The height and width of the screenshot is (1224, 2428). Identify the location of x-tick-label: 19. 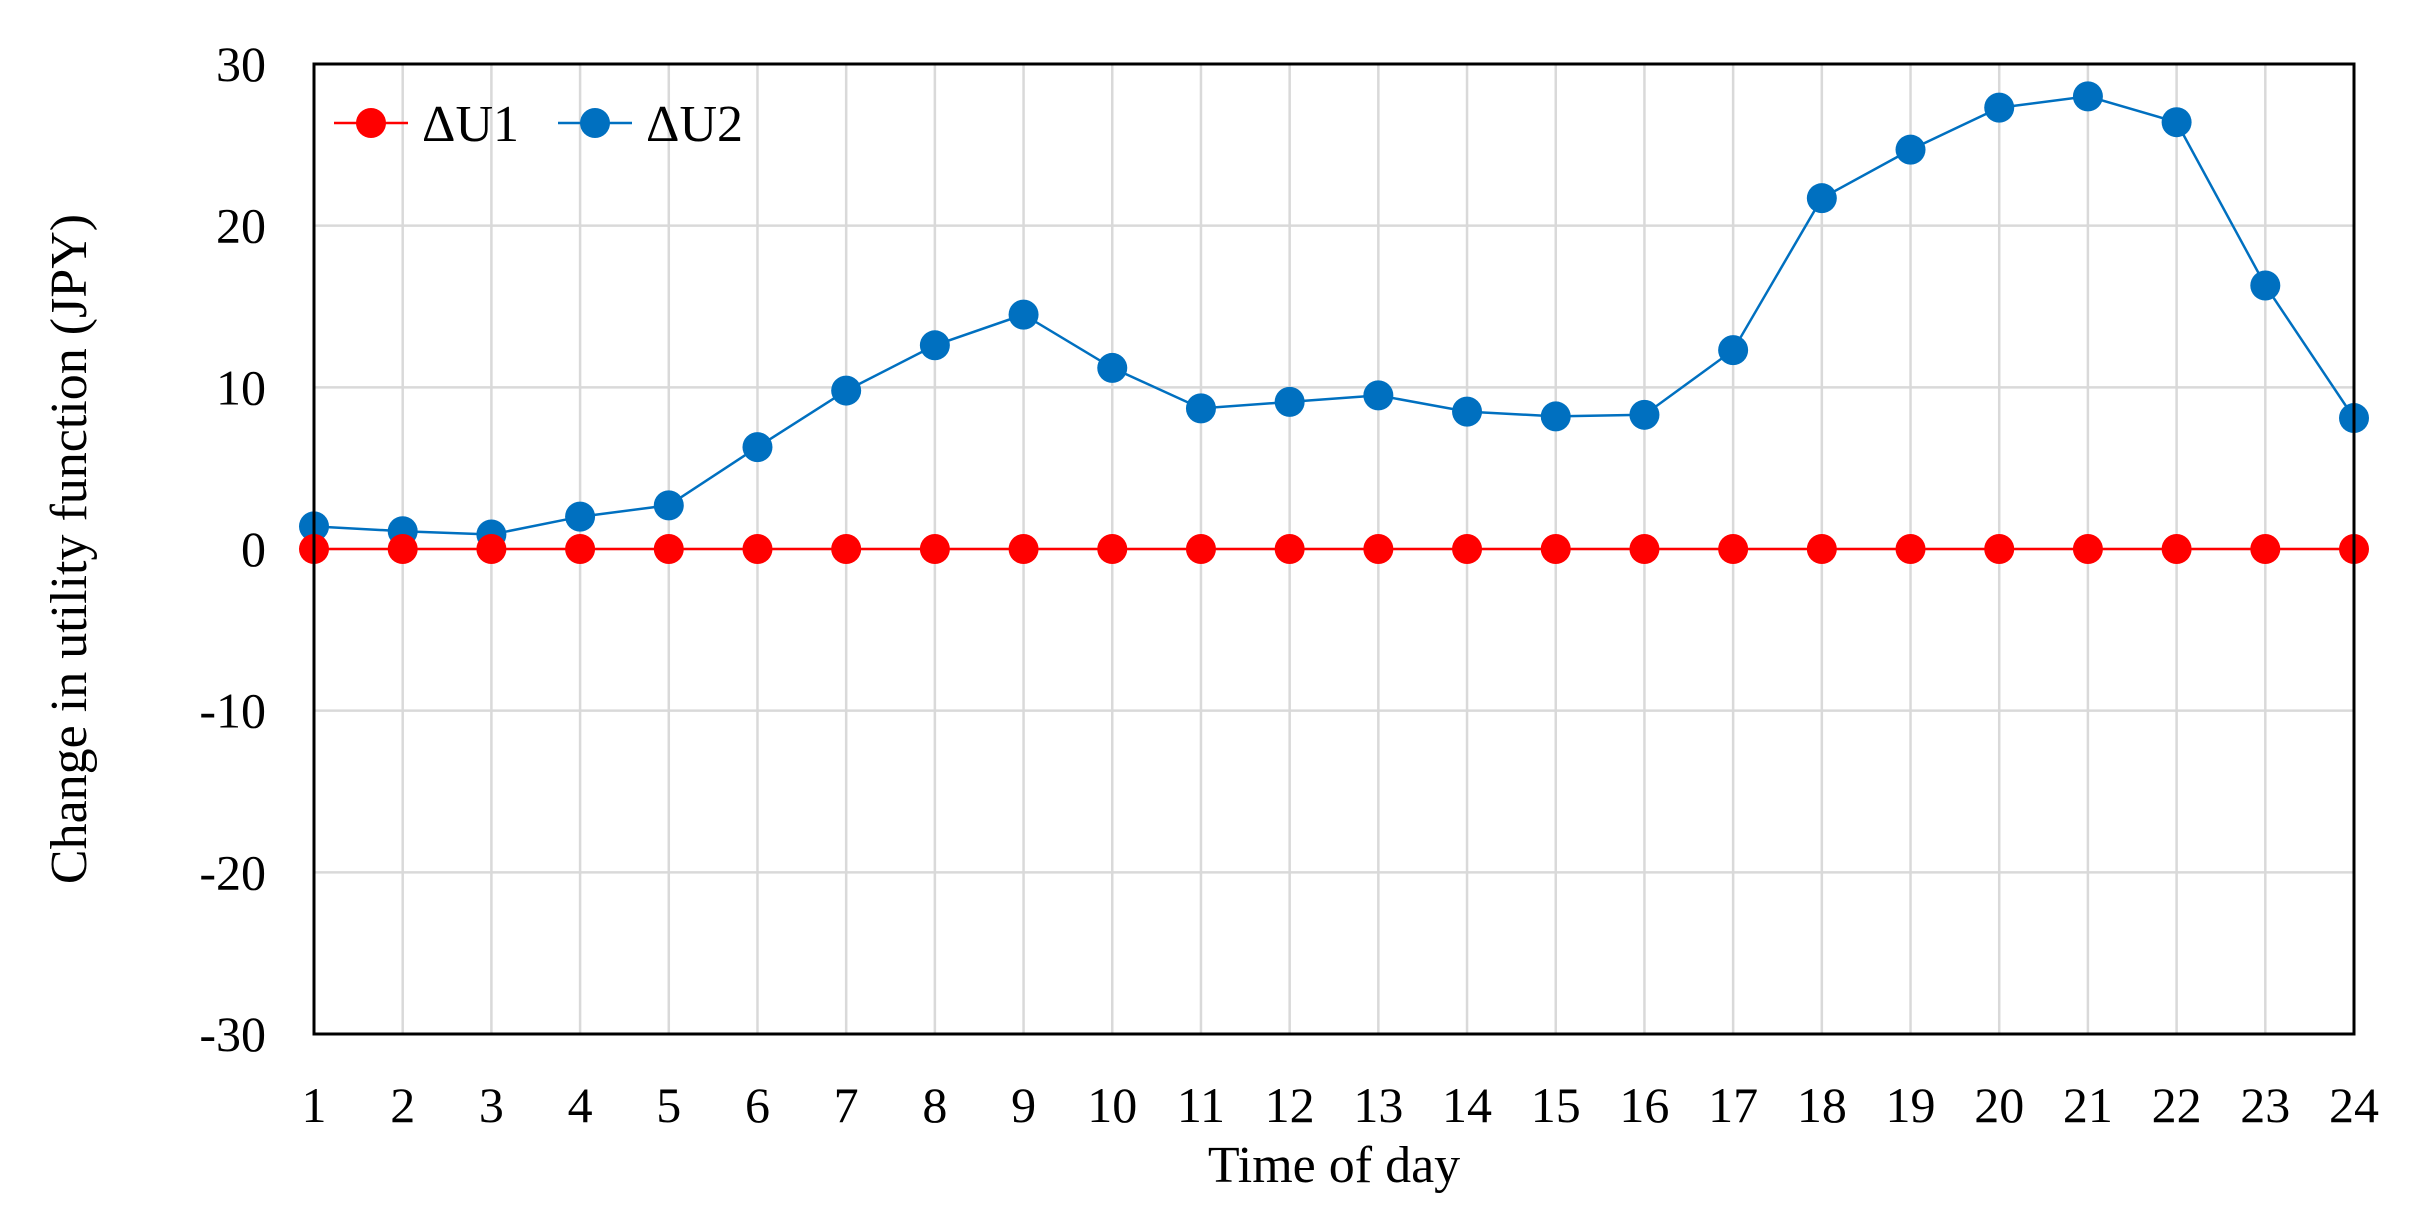
(1911, 1105).